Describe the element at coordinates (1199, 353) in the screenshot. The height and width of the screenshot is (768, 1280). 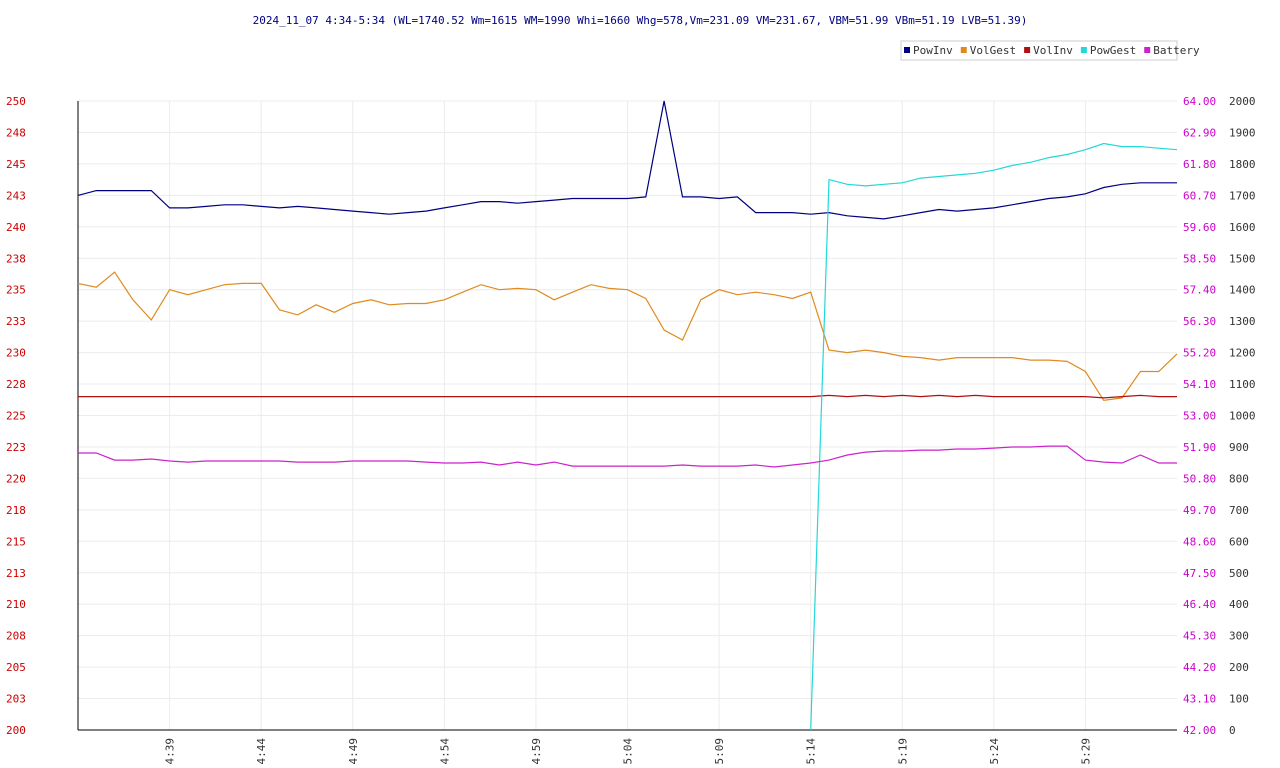
I see `y2-tick-label: 55.20` at that location.